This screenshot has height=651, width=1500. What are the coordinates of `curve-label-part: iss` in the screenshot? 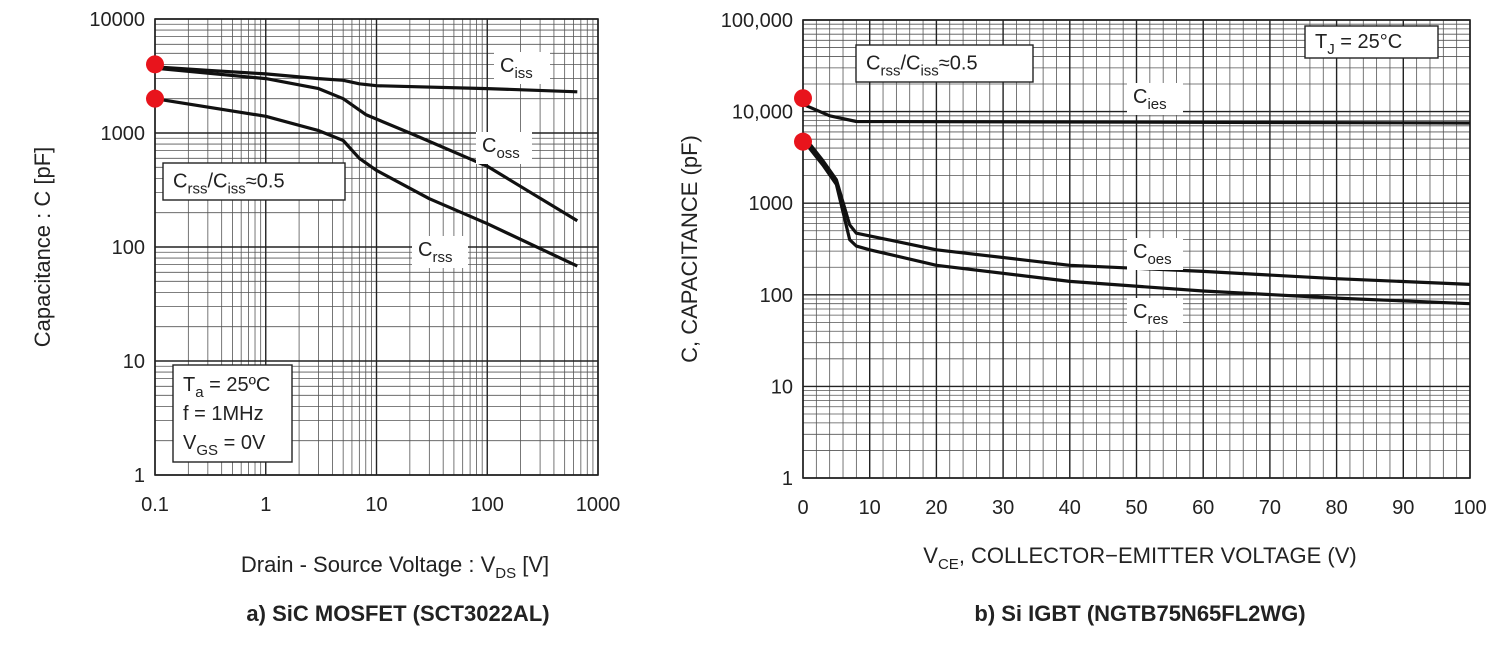 It's located at (523, 73).